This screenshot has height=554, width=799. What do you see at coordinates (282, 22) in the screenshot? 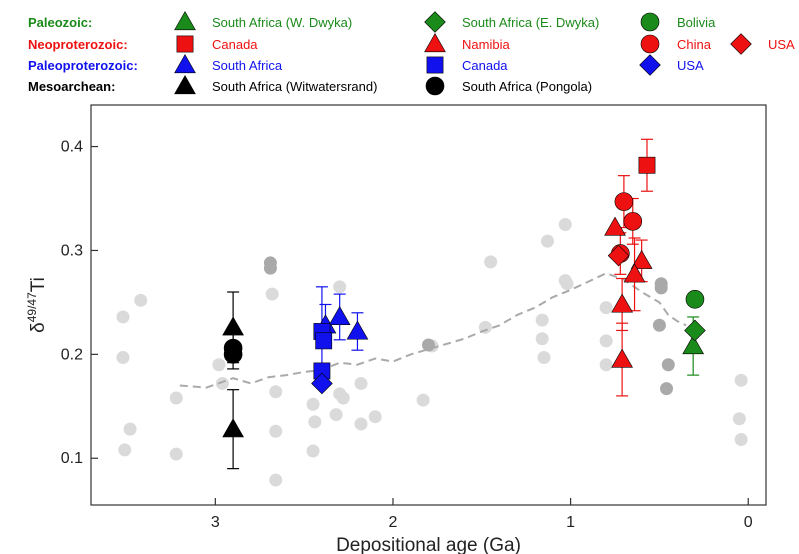
I see `legend-entry-label: South Africa (W. Dwyka)` at bounding box center [282, 22].